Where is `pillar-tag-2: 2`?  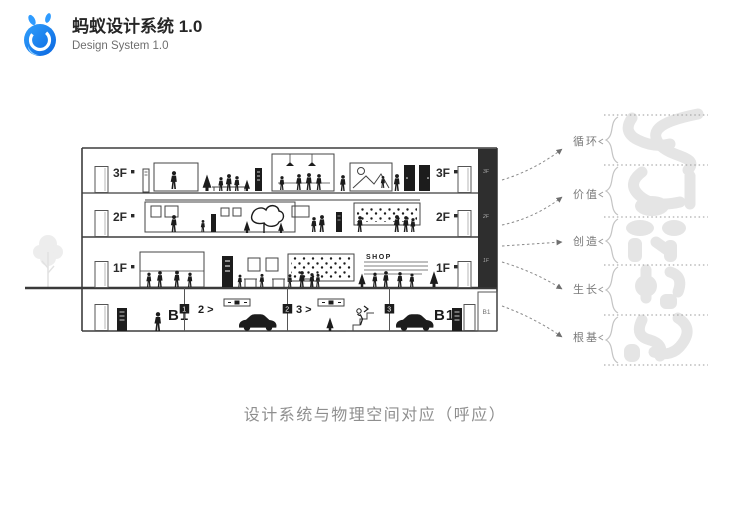 pillar-tag-2: 2 is located at coordinates (287, 310).